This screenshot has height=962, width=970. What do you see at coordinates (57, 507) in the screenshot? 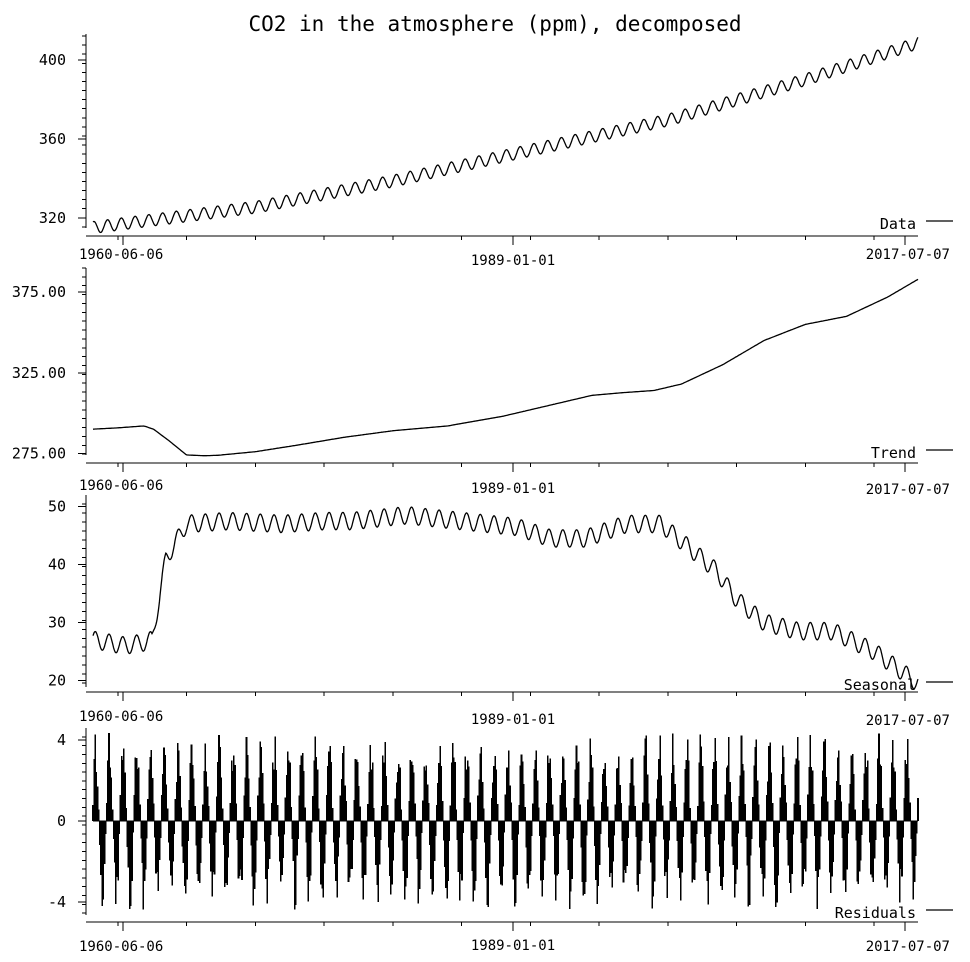
I see `y-tick-label: 50` at bounding box center [57, 507].